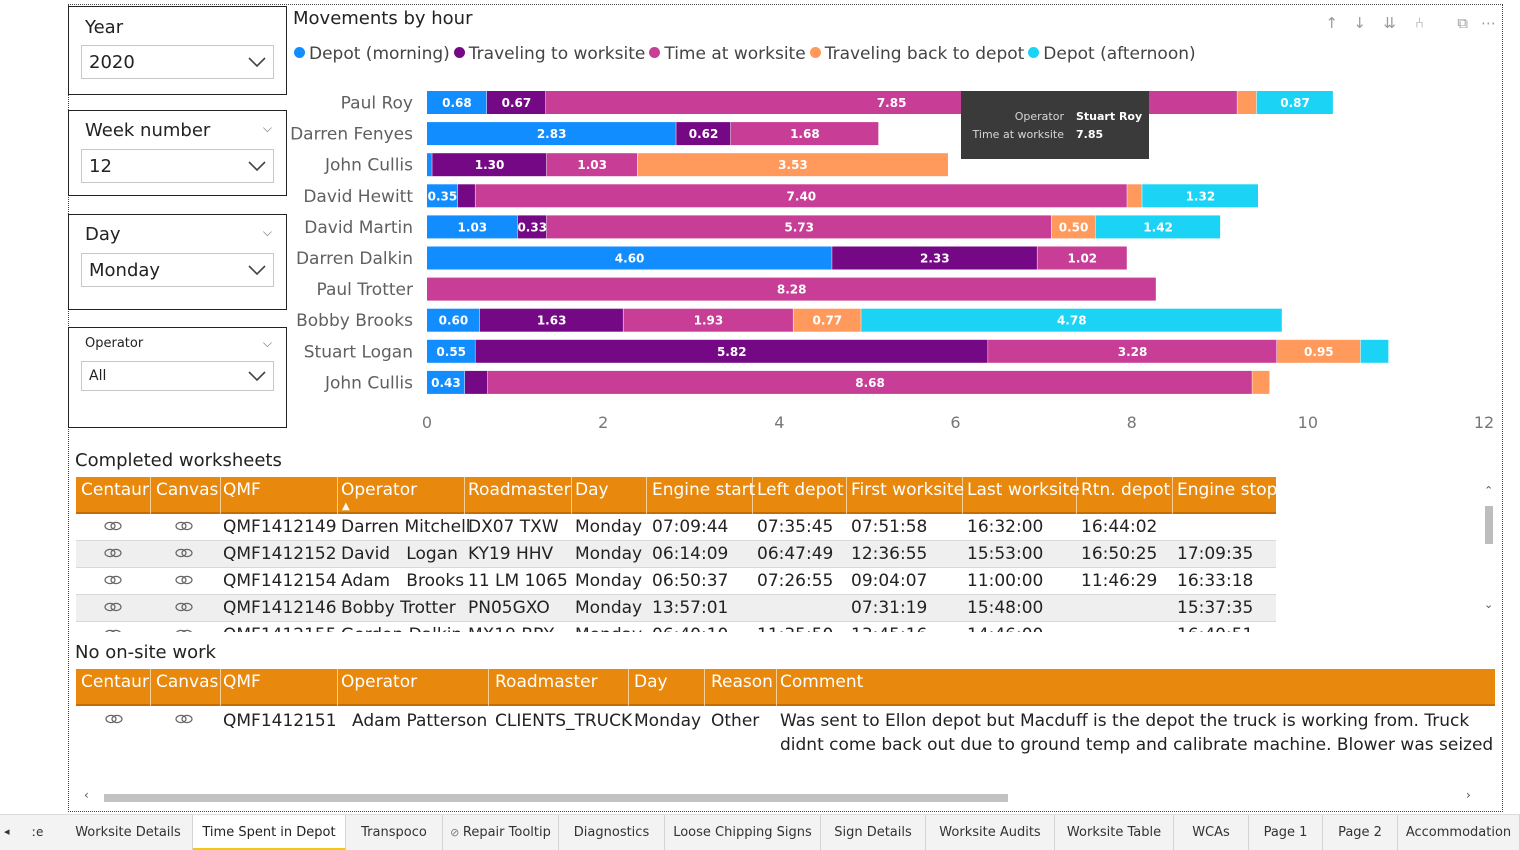 The width and height of the screenshot is (1520, 850). Describe the element at coordinates (372, 54) in the screenshot. I see `legend-item-0: Depot (morning)` at that location.